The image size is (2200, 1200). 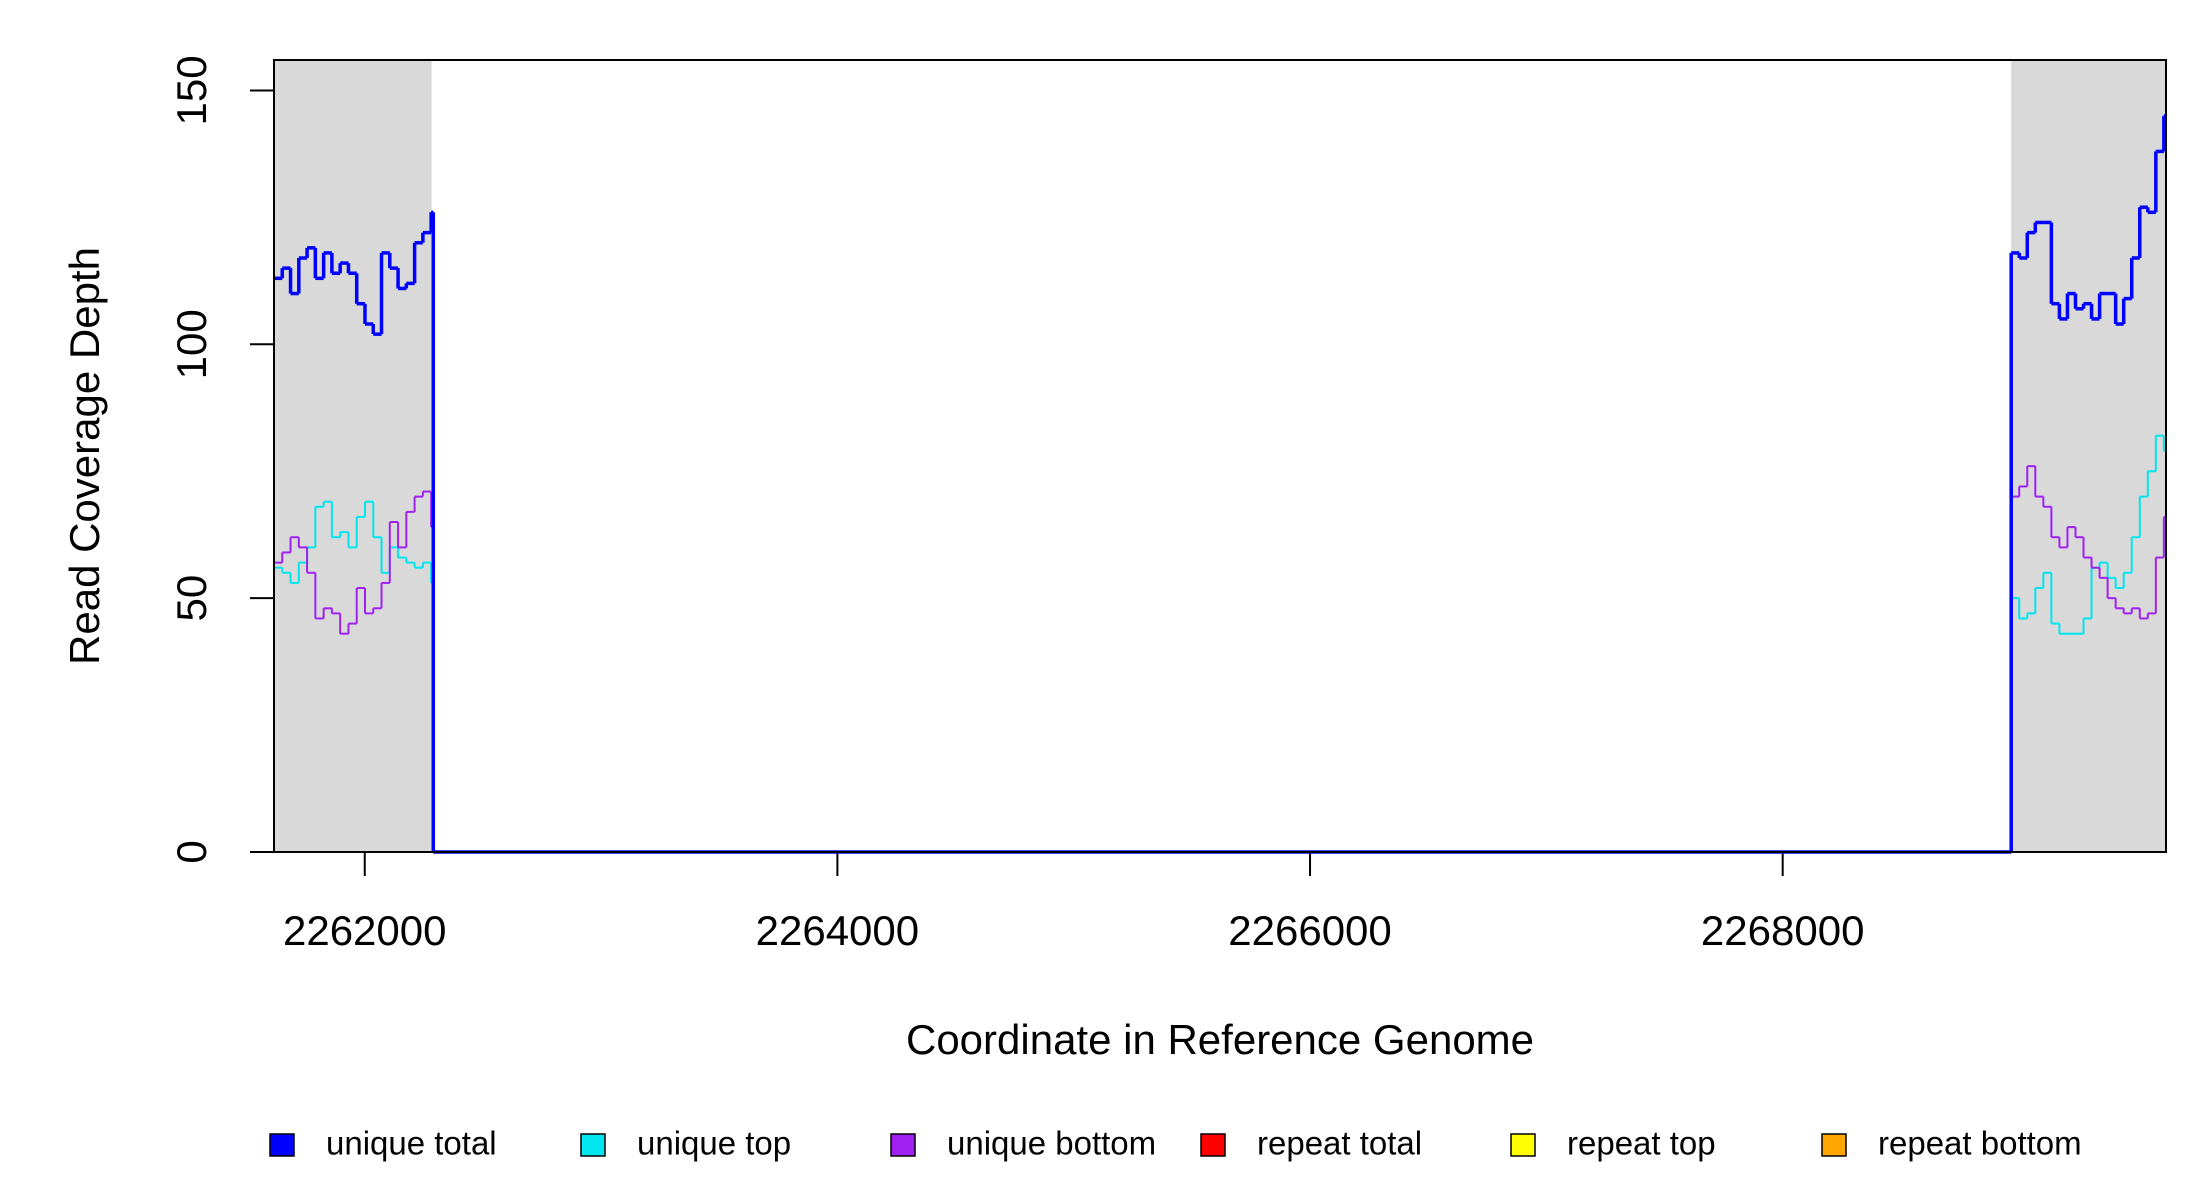 What do you see at coordinates (1310, 930) in the screenshot?
I see `x-tick-label: 2266000` at bounding box center [1310, 930].